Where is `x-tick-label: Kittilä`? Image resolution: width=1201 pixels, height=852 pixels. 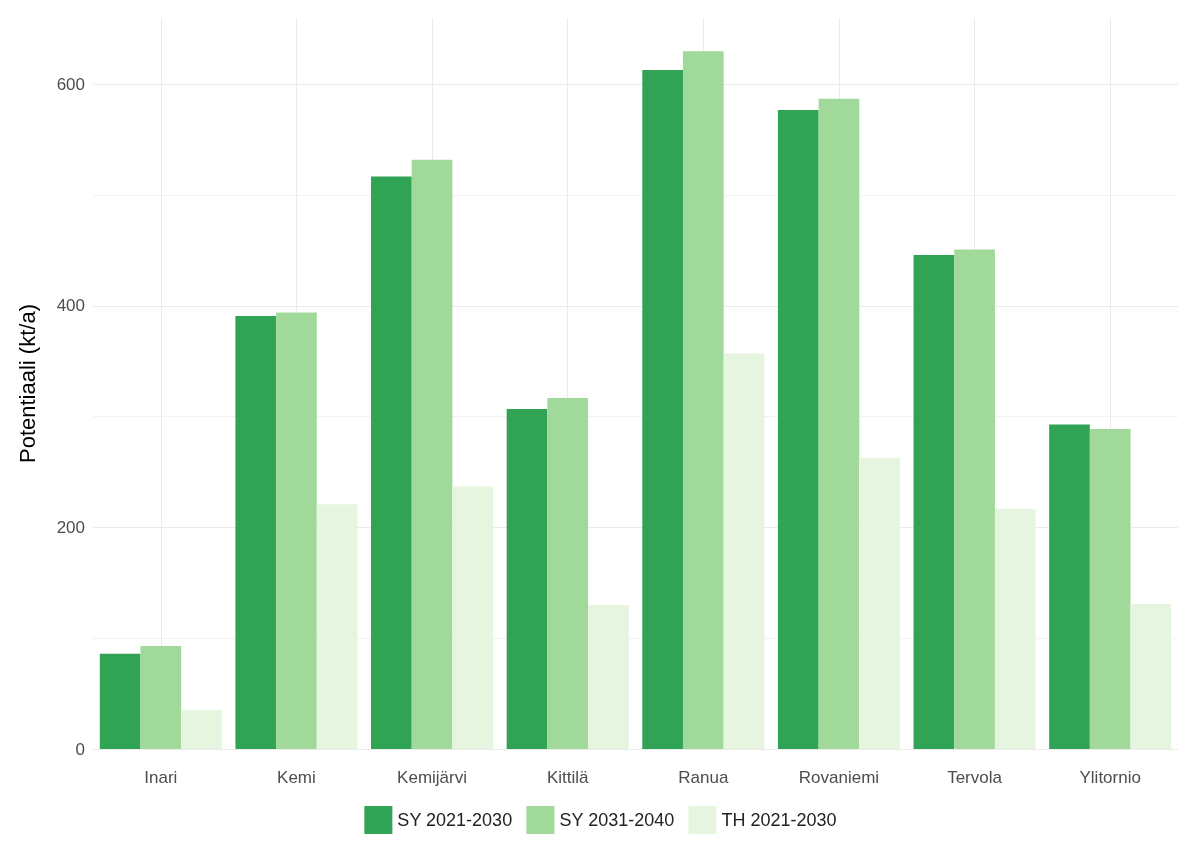 x-tick-label: Kittilä is located at coordinates (568, 777).